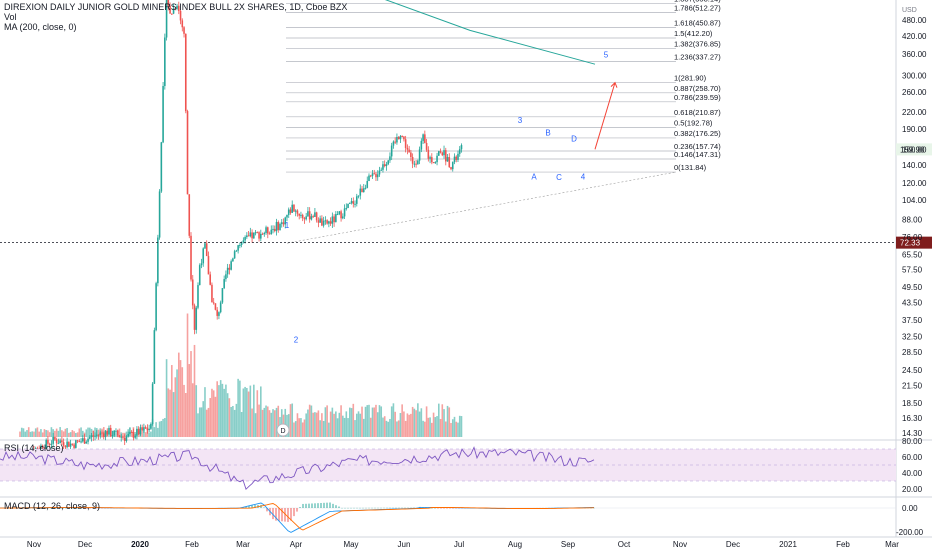 This screenshot has height=550, width=932. I want to click on volume-legend: Vol, so click(10, 17).